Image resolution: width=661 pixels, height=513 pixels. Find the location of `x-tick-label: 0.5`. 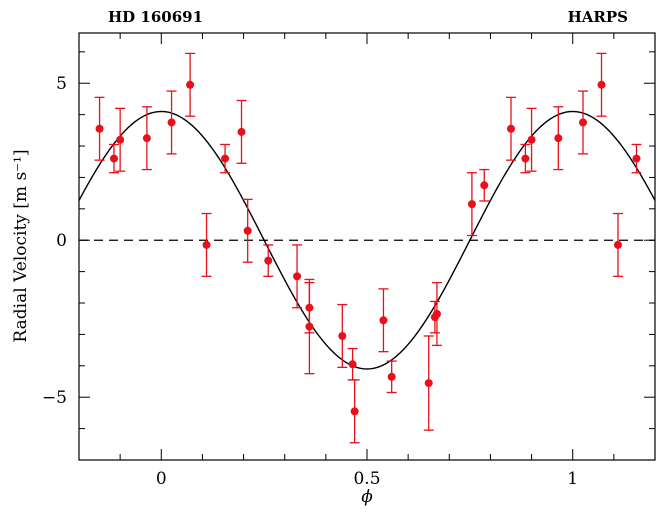

x-tick-label: 0.5 is located at coordinates (366, 479).